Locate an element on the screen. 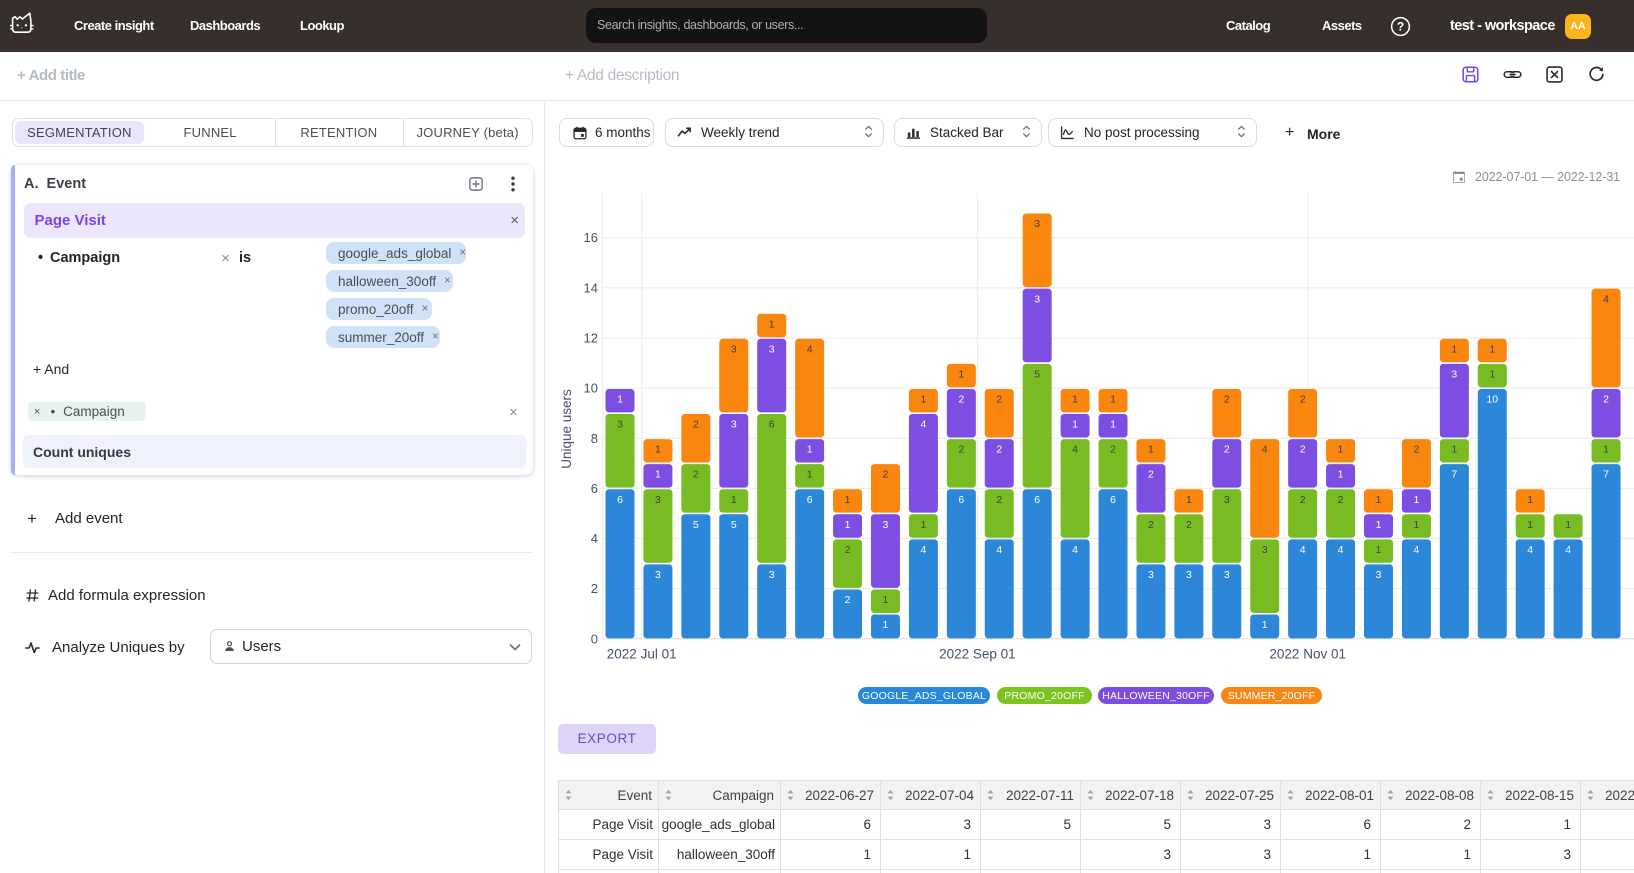 This screenshot has height=873, width=1634. svg-text: 16 is located at coordinates (591, 237).